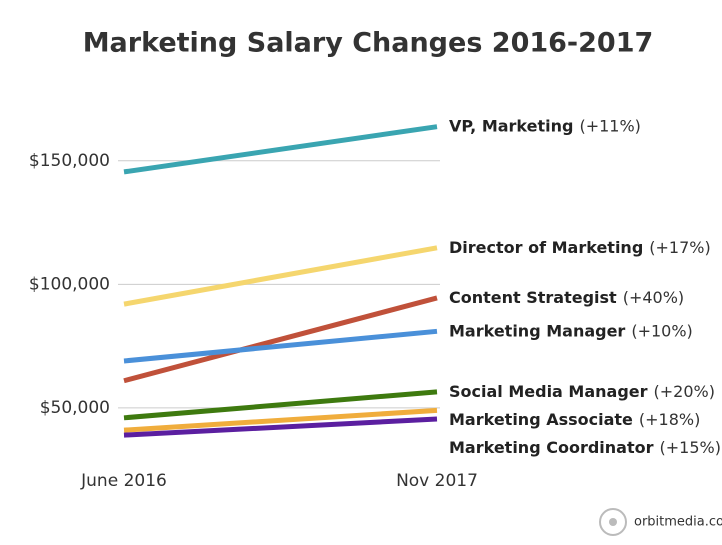 The height and width of the screenshot is (545, 722). Describe the element at coordinates (511, 125) in the screenshot. I see `series-name: VP, Marketing` at that location.